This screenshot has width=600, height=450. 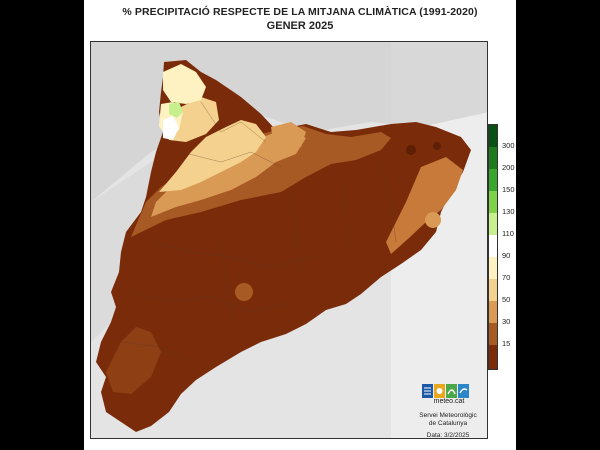 I want to click on precip-zone-15-30-c, so click(x=424, y=205).